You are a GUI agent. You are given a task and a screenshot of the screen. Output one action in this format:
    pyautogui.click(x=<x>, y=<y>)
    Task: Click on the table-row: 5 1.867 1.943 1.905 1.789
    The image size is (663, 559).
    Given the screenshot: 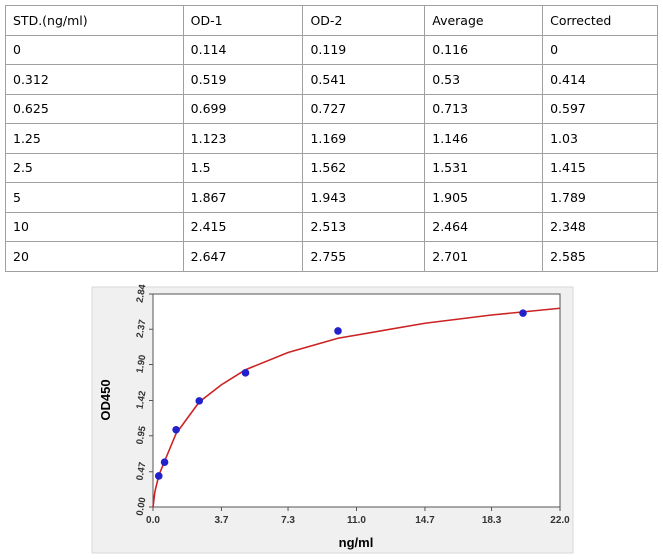 What is the action you would take?
    pyautogui.click(x=331, y=197)
    